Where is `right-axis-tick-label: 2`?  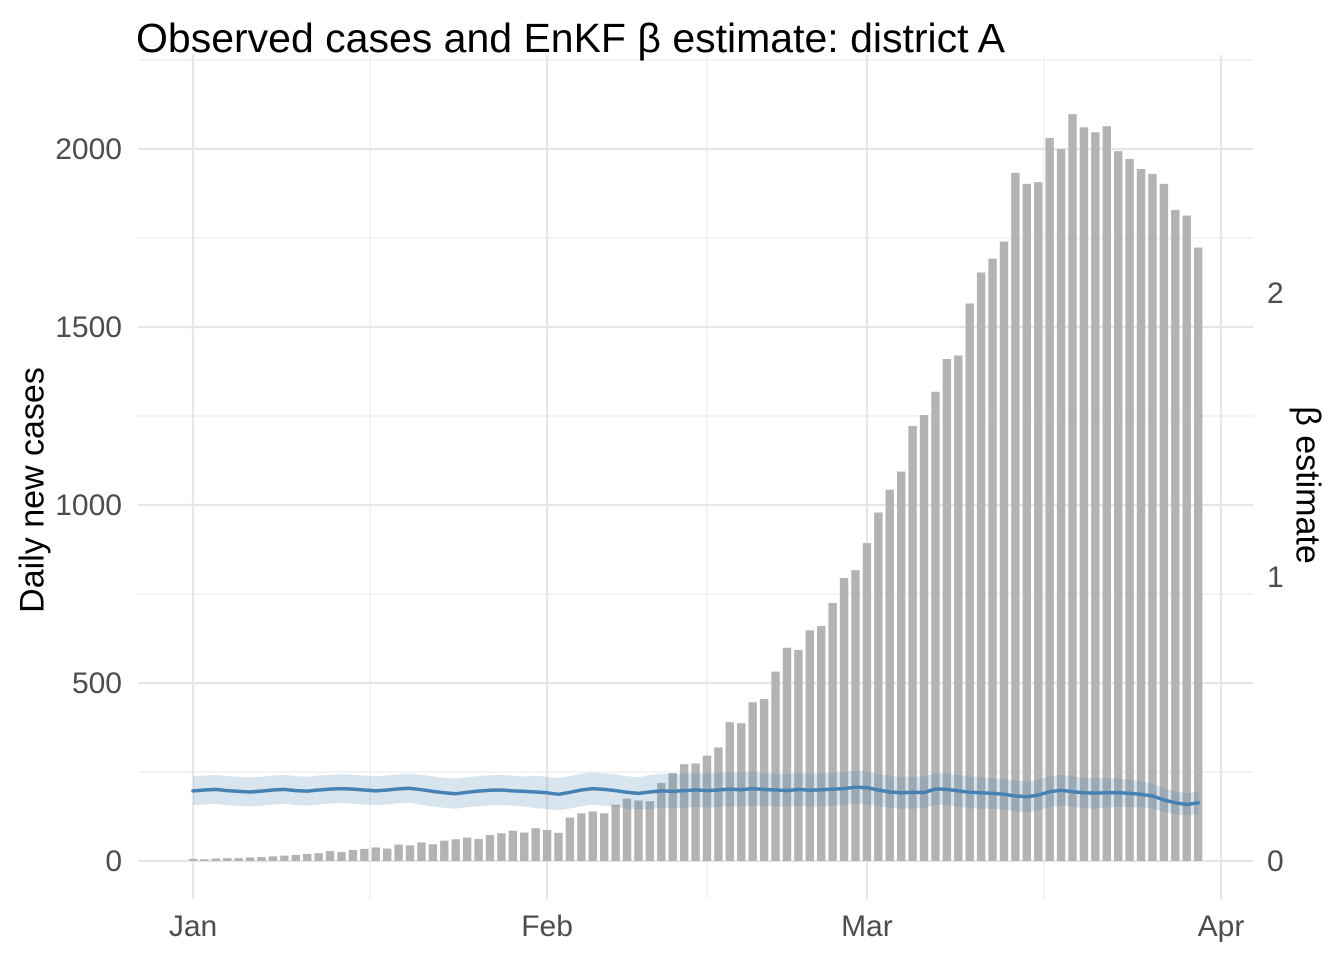
right-axis-tick-label: 2 is located at coordinates (1275, 293).